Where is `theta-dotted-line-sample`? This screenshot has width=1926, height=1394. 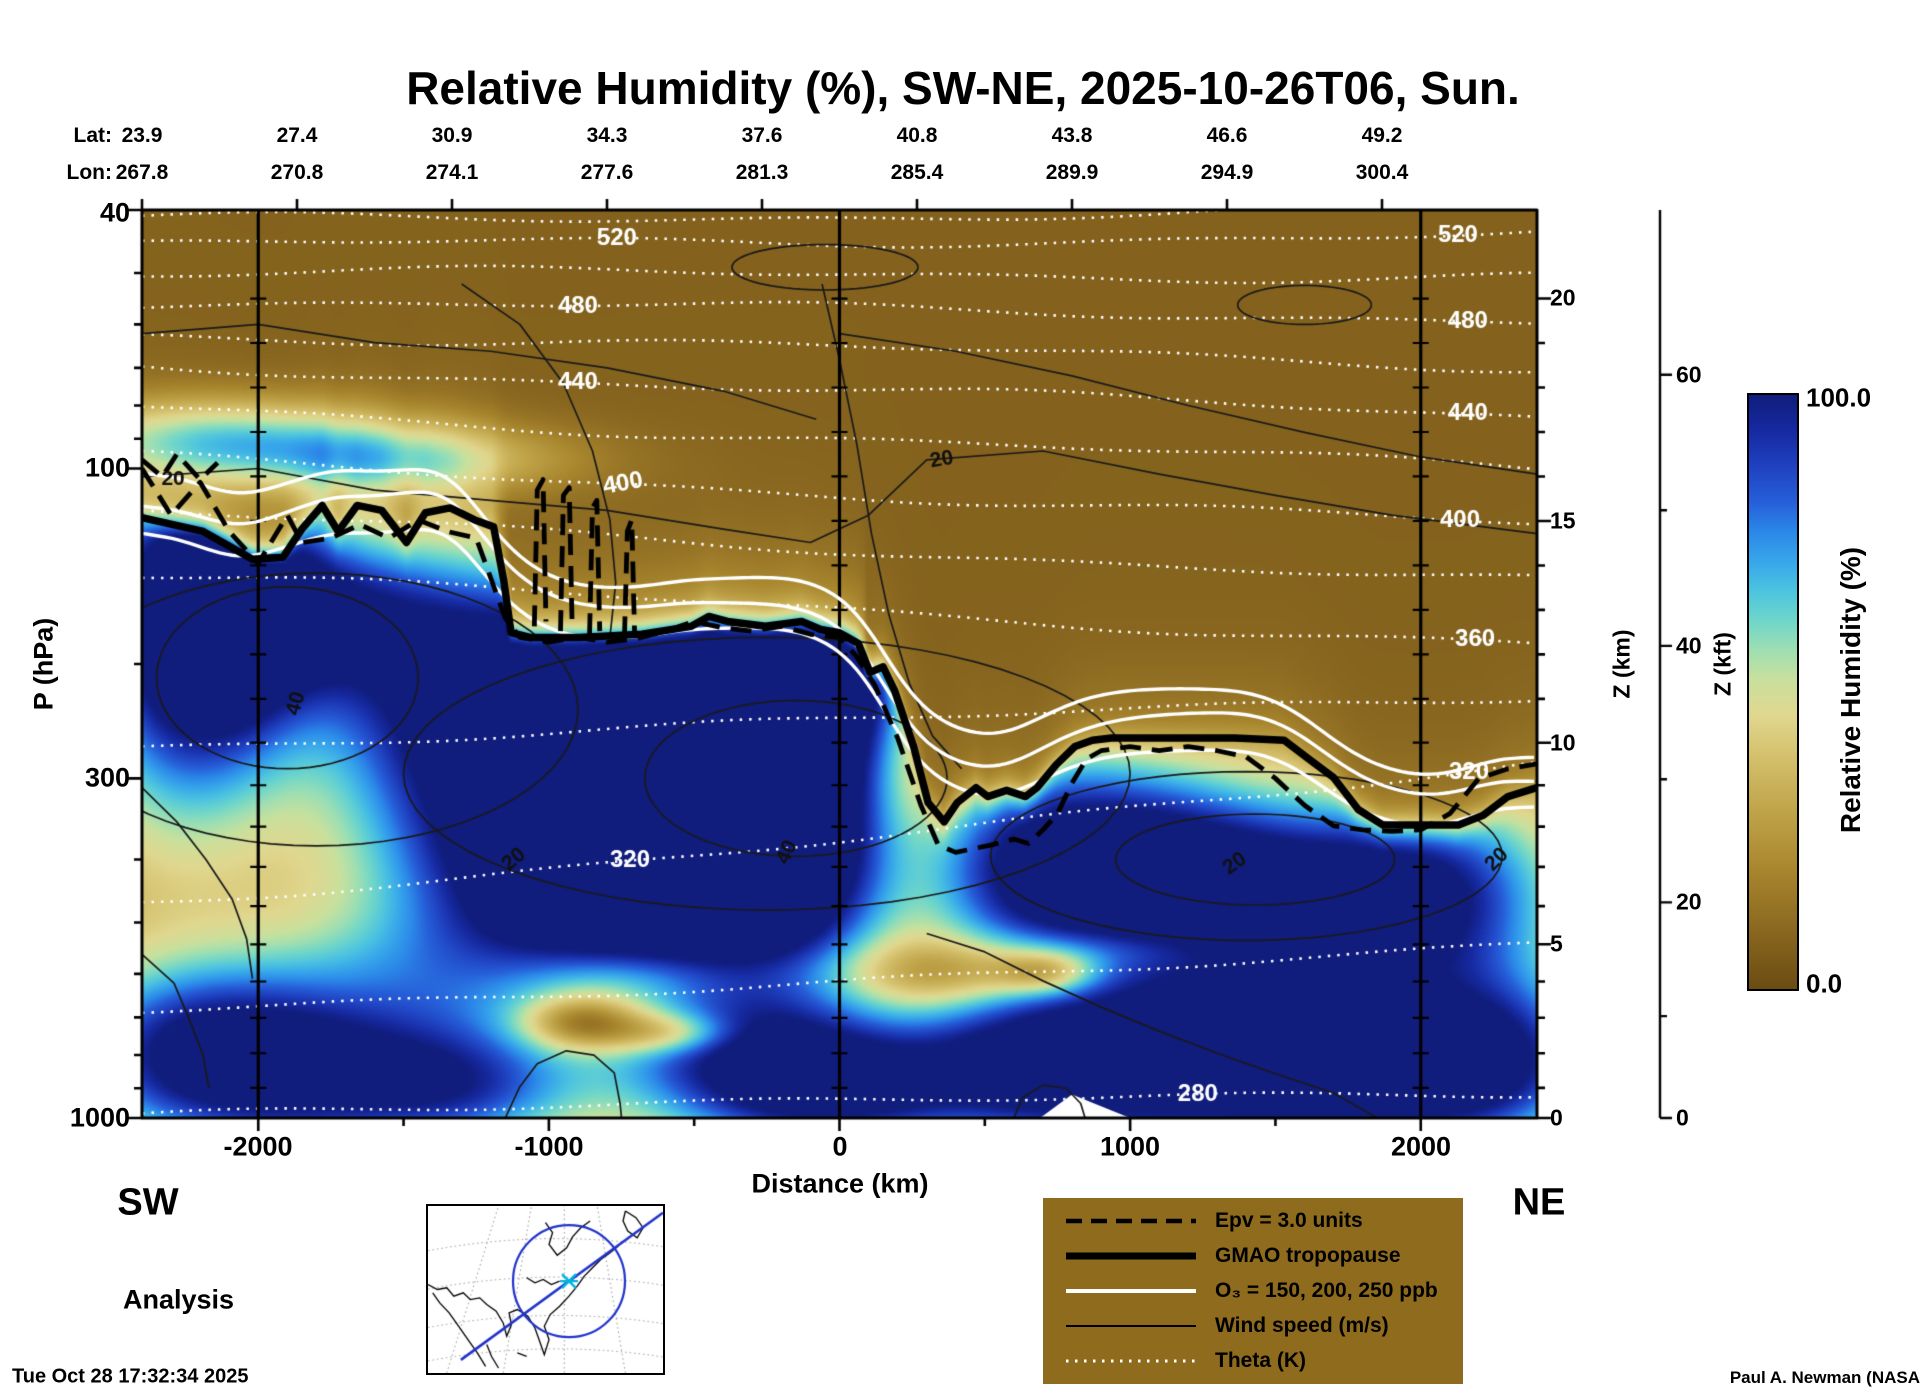 theta-dotted-line-sample is located at coordinates (1131, 1361).